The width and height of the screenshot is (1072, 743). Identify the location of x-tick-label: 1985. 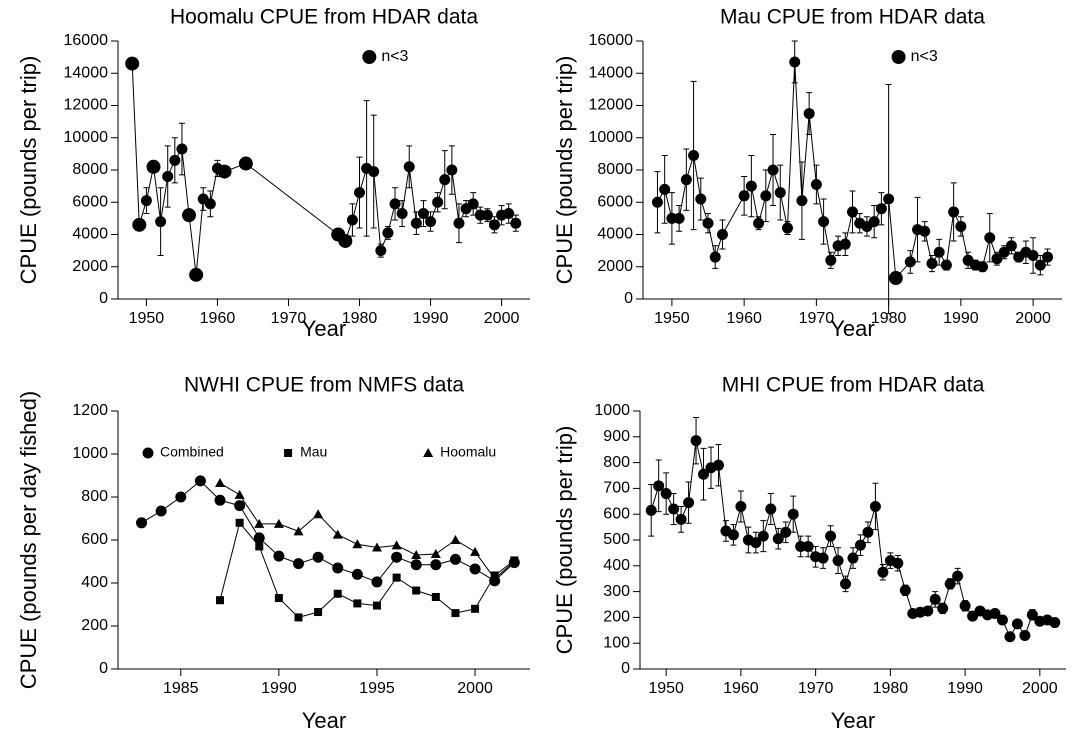
(181, 688).